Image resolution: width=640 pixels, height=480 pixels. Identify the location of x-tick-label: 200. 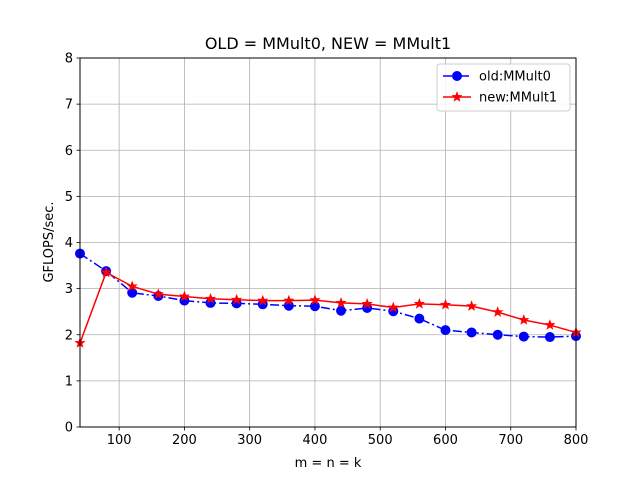
(184, 440).